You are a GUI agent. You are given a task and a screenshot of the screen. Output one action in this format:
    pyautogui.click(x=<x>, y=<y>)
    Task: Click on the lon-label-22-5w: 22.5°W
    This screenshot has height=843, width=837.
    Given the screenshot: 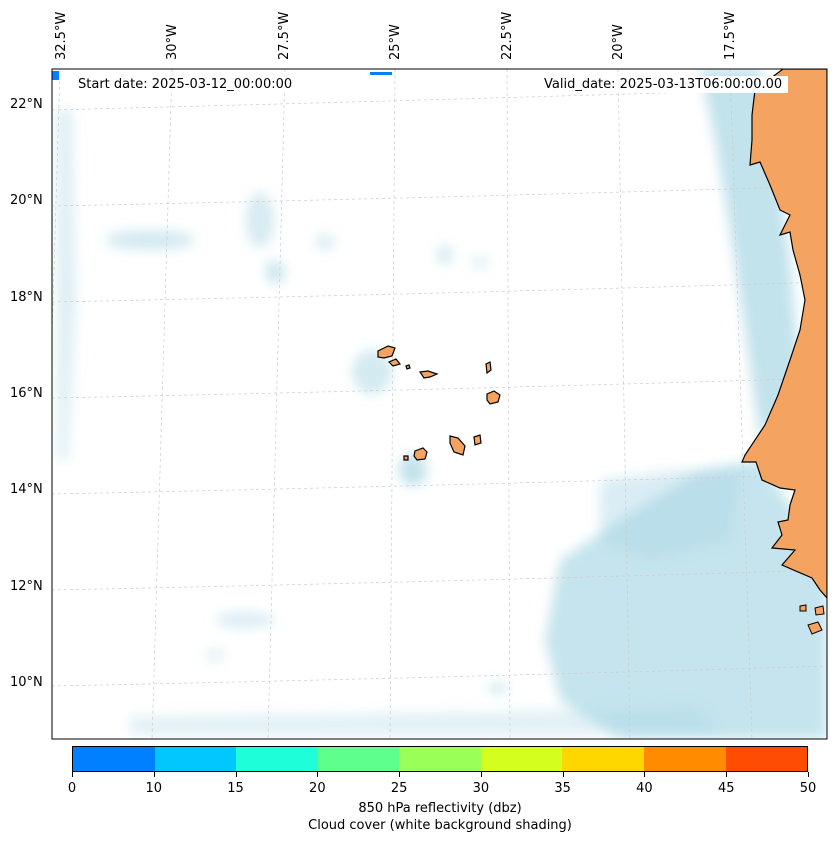 What is the action you would take?
    pyautogui.click(x=507, y=35)
    